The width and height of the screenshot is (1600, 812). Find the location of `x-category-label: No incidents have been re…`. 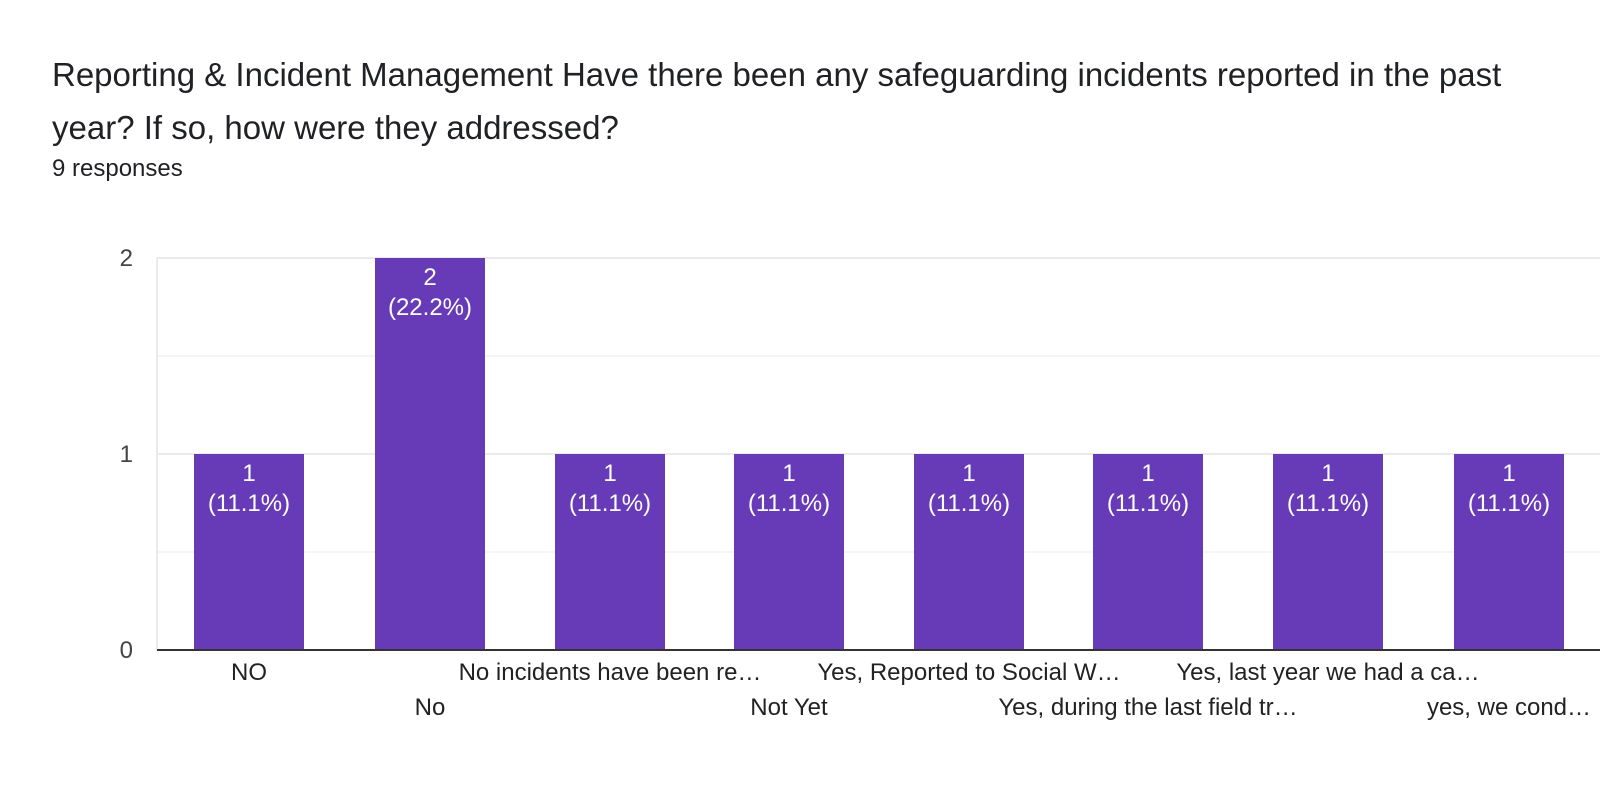

x-category-label: No incidents have been re… is located at coordinates (610, 672).